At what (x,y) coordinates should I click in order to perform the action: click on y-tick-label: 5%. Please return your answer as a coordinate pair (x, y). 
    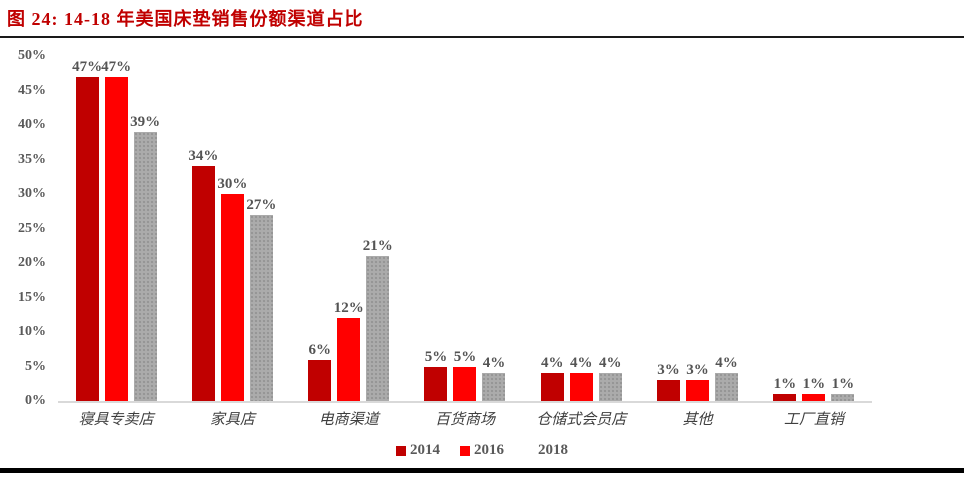
    Looking at the image, I should click on (35, 366).